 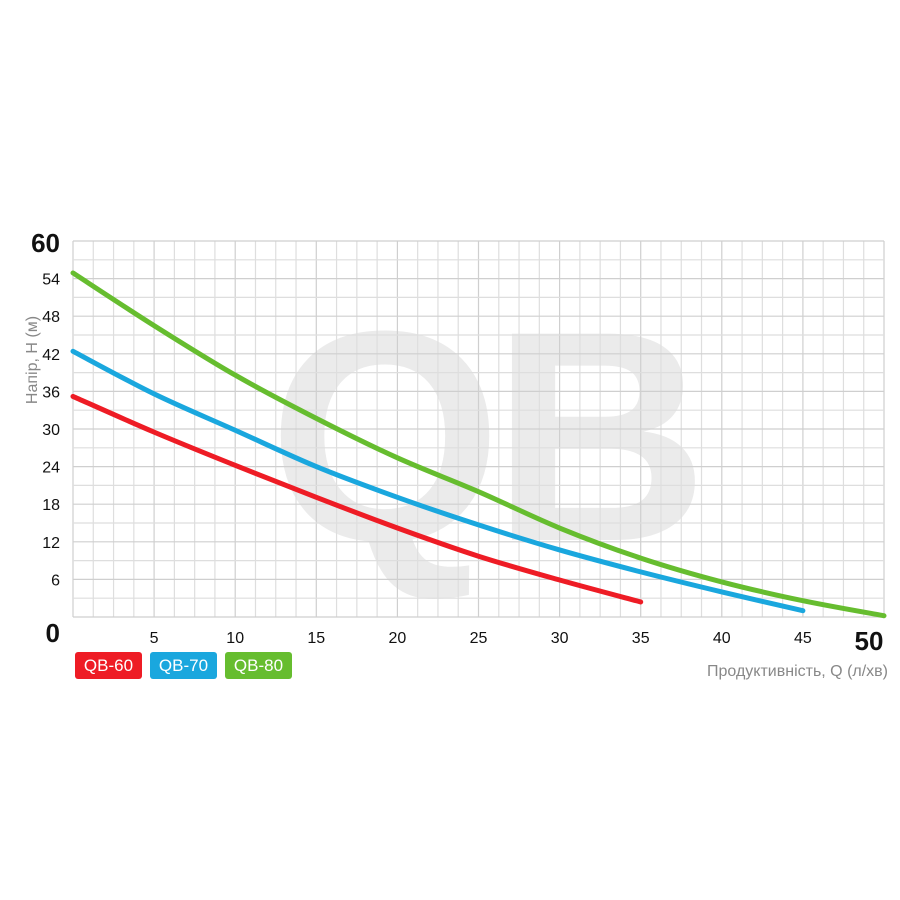 What do you see at coordinates (51, 468) in the screenshot?
I see `y-tick-label: 24` at bounding box center [51, 468].